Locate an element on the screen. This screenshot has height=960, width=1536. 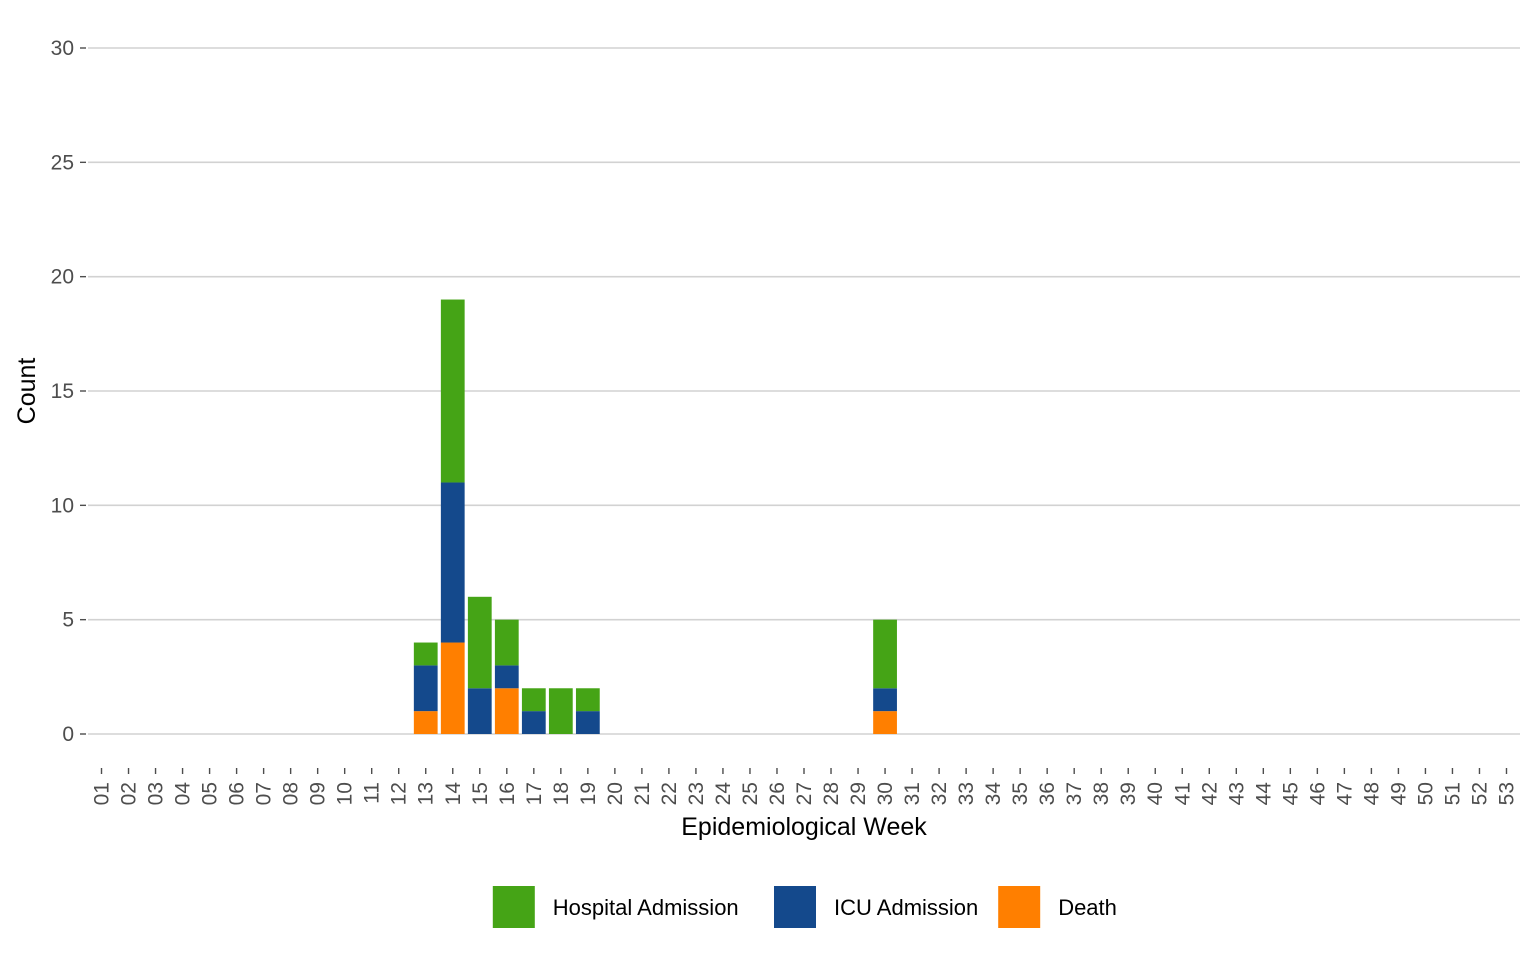
x-tick-label-19: 19 is located at coordinates (588, 793).